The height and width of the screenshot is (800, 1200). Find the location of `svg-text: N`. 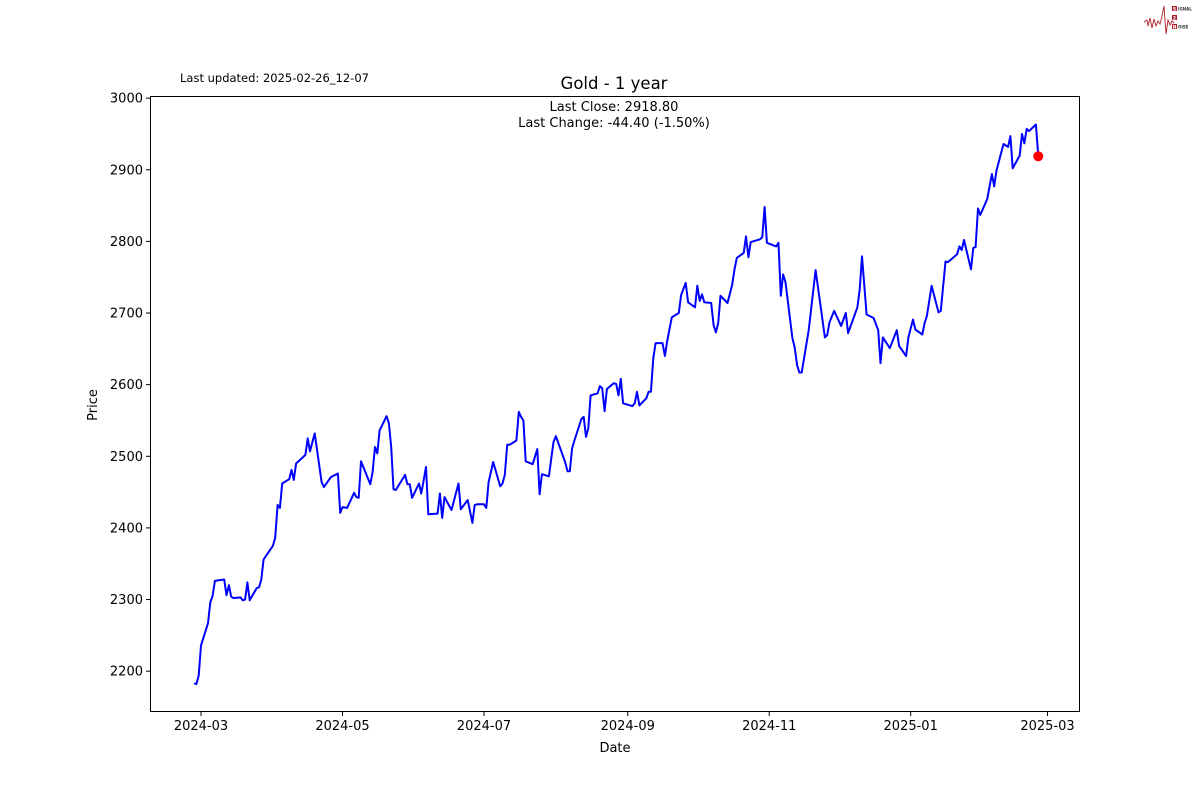

svg-text: N is located at coordinates (1175, 27).